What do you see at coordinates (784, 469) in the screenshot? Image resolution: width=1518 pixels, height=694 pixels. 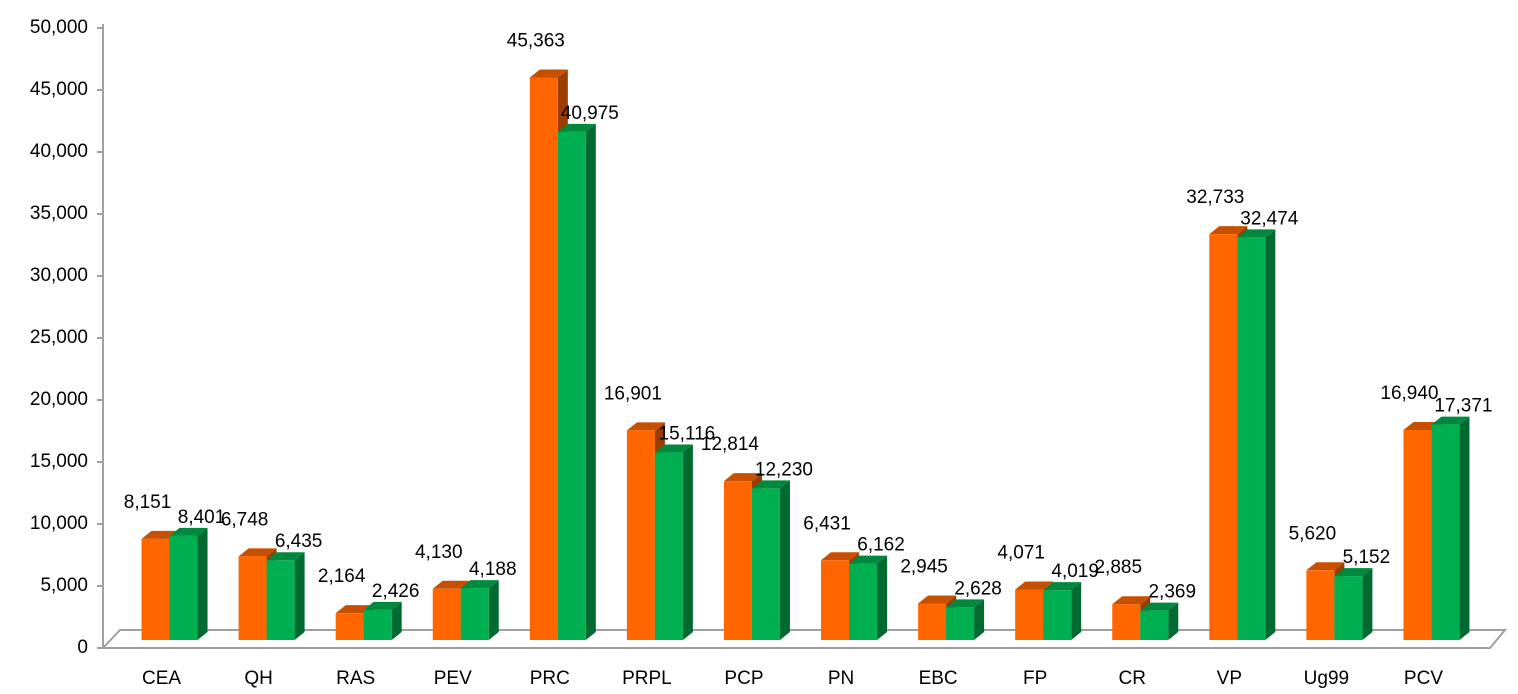 I see `data-label: 12,230` at bounding box center [784, 469].